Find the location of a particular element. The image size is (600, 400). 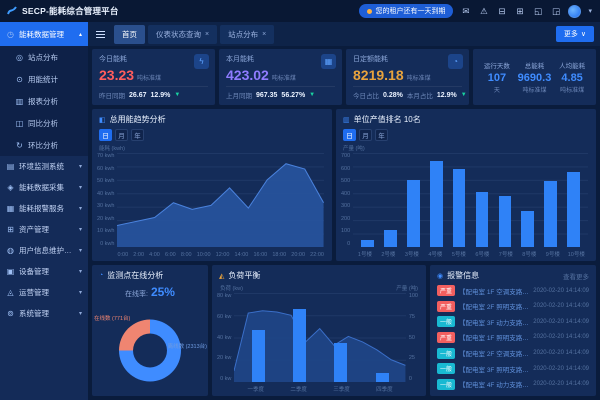

sidebar-group-asset: ⊞ 资产管理 ▾ is located at coordinates (44, 229).